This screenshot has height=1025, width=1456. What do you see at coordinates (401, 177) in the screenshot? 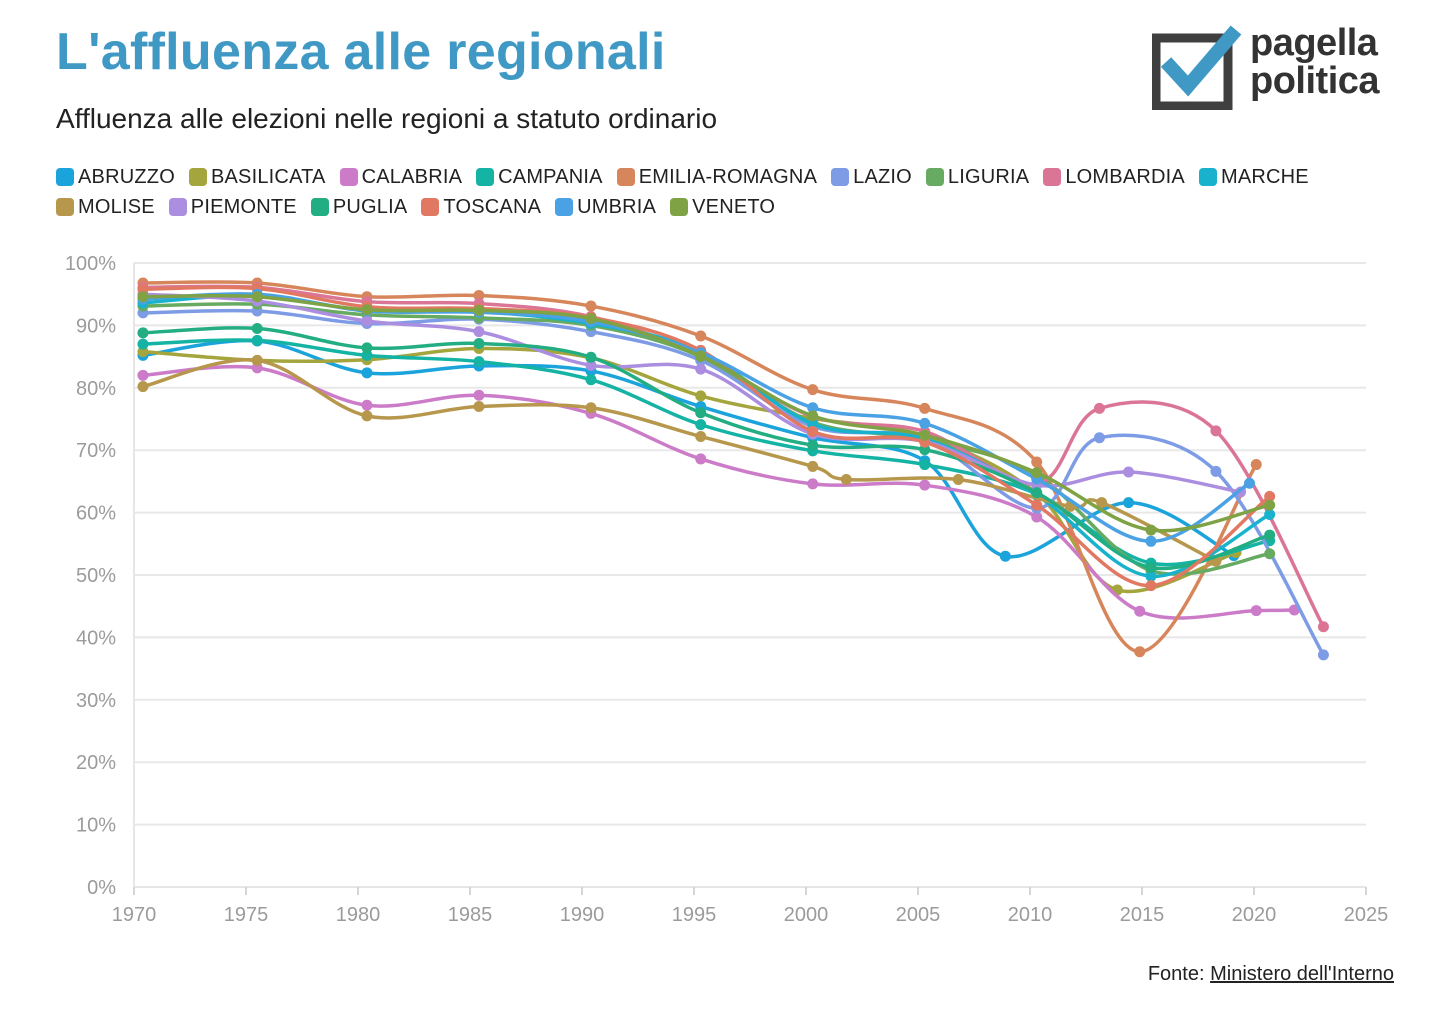
I see `legend-item-calabria: CALABRIA` at bounding box center [401, 177].